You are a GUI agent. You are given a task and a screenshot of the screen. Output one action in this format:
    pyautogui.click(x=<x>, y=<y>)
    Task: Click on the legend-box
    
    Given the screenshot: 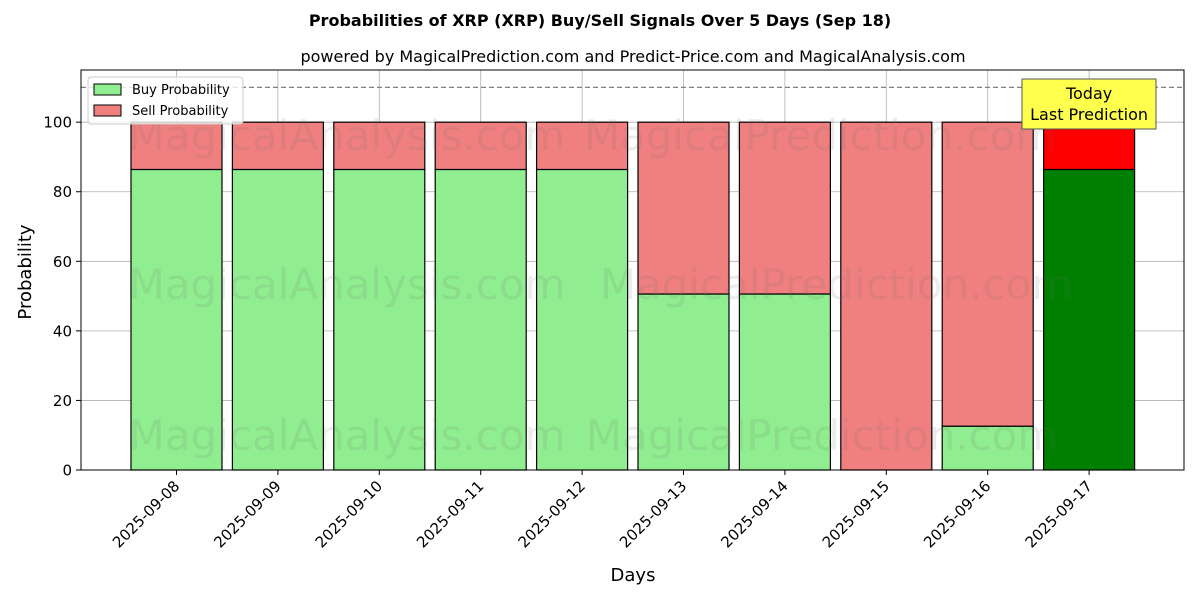 What is the action you would take?
    pyautogui.click(x=165, y=100)
    